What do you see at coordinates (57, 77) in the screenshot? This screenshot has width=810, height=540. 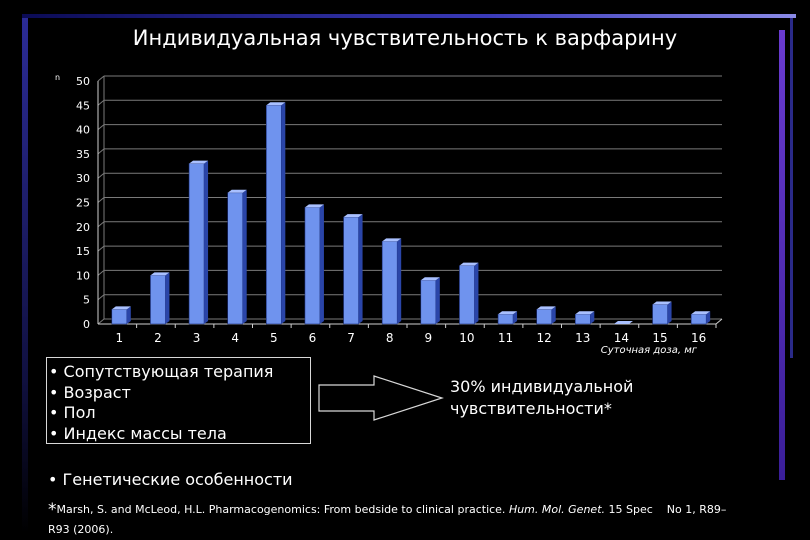 I see `y-axis-label: n` at bounding box center [57, 77].